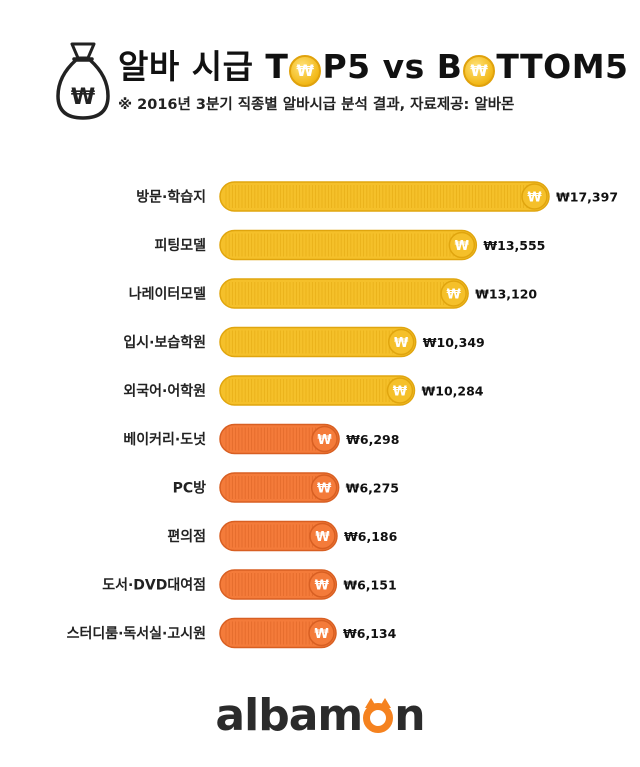  I want to click on category-label: 방문·학습지, so click(171, 197).